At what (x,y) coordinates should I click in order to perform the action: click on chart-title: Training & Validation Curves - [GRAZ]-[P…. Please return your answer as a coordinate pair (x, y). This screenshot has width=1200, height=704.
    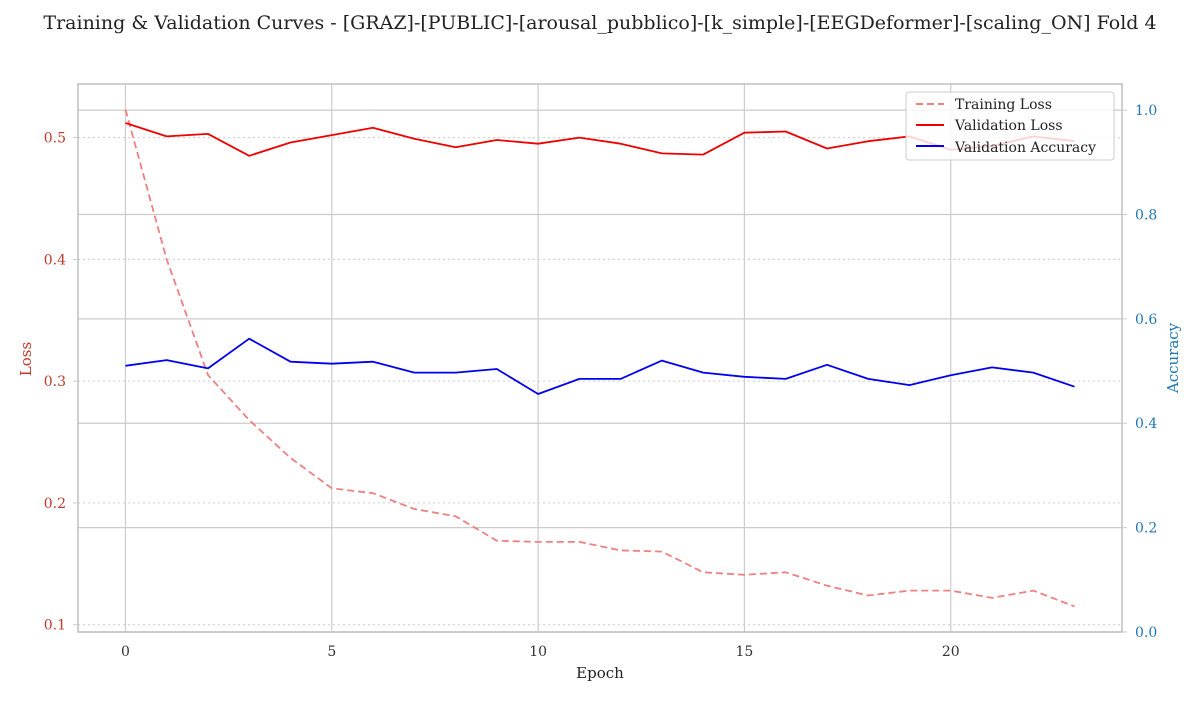
    Looking at the image, I should click on (599, 23).